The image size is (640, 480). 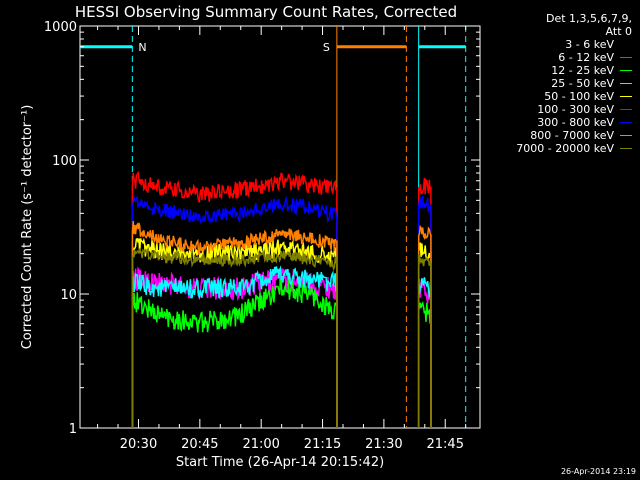 What do you see at coordinates (73, 429) in the screenshot?
I see `y-tick-label: 1` at bounding box center [73, 429].